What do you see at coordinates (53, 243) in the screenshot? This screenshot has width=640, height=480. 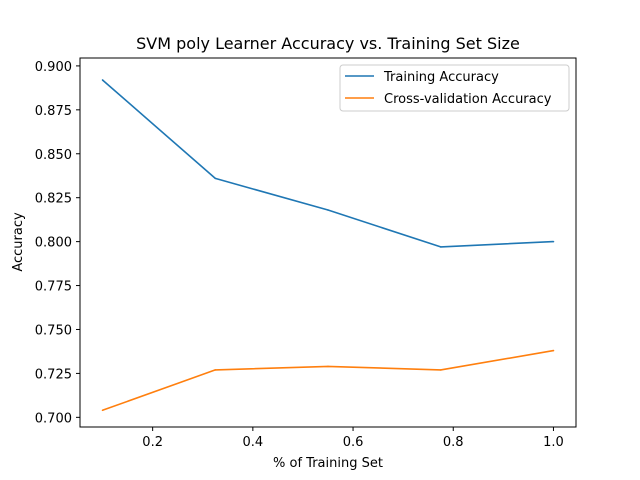 I see `y-tick-label: 0.800` at bounding box center [53, 243].